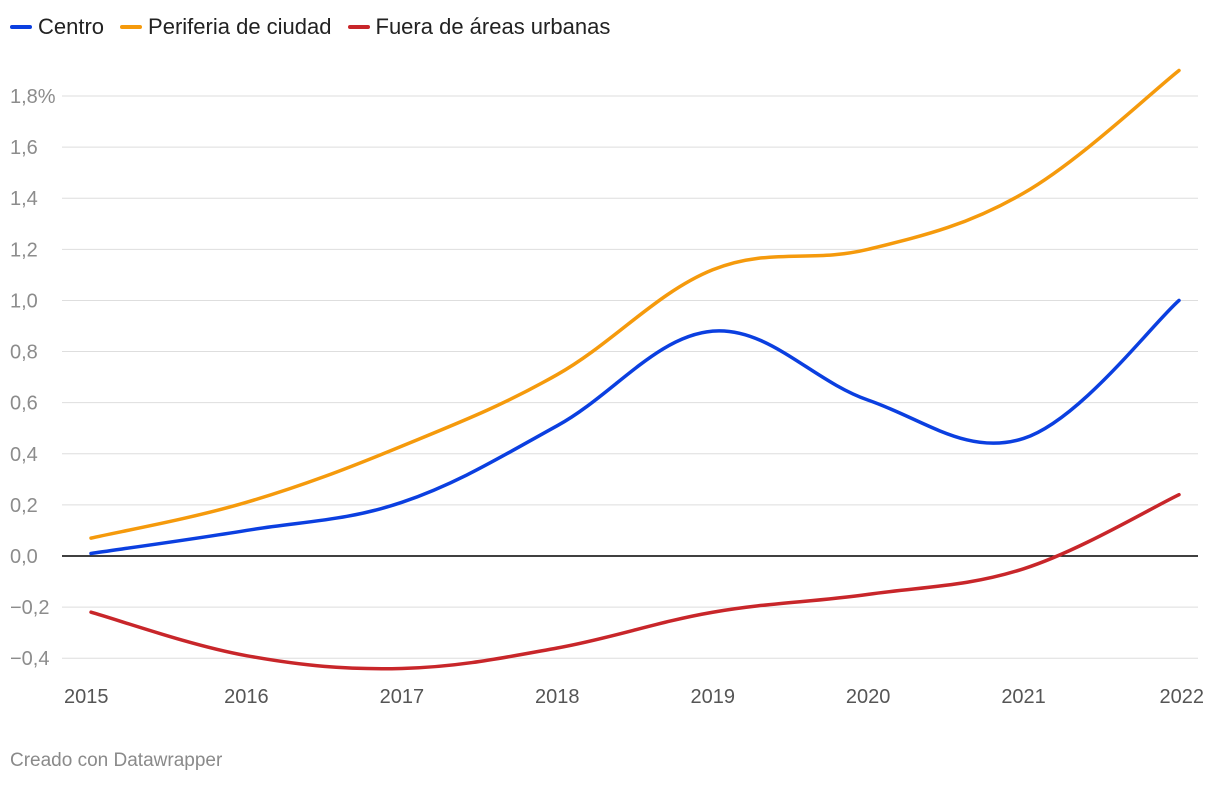 The width and height of the screenshot is (1220, 786). I want to click on y-tick-label: 1,6, so click(24, 148).